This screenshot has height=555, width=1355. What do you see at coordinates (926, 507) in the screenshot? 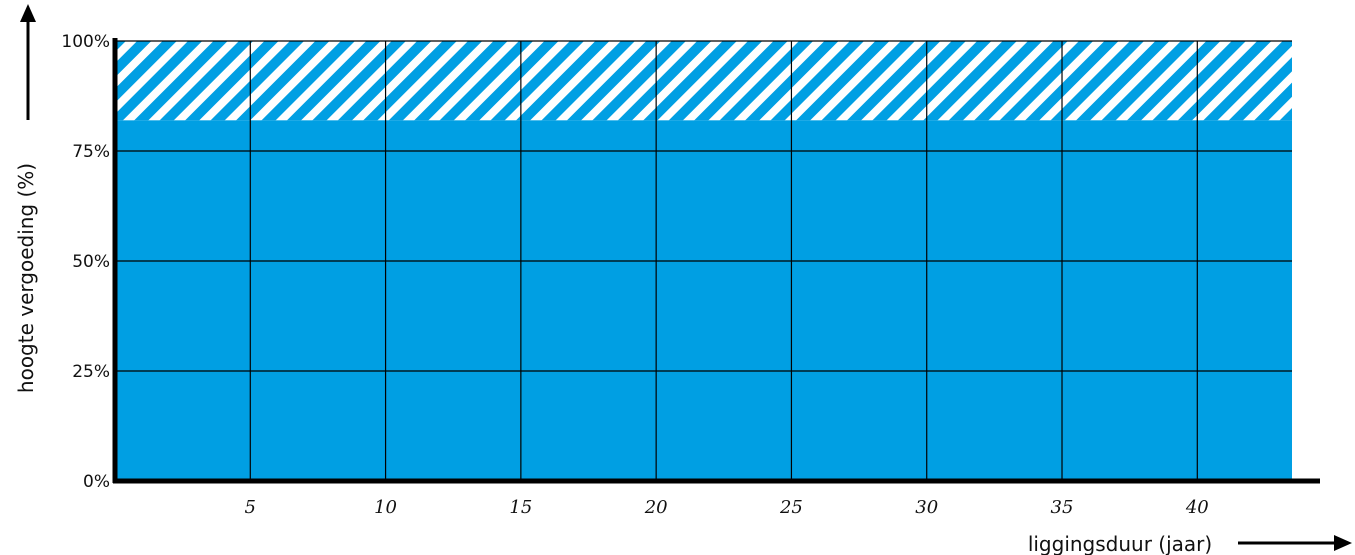
I see `x-tick-label: 30` at bounding box center [926, 507].